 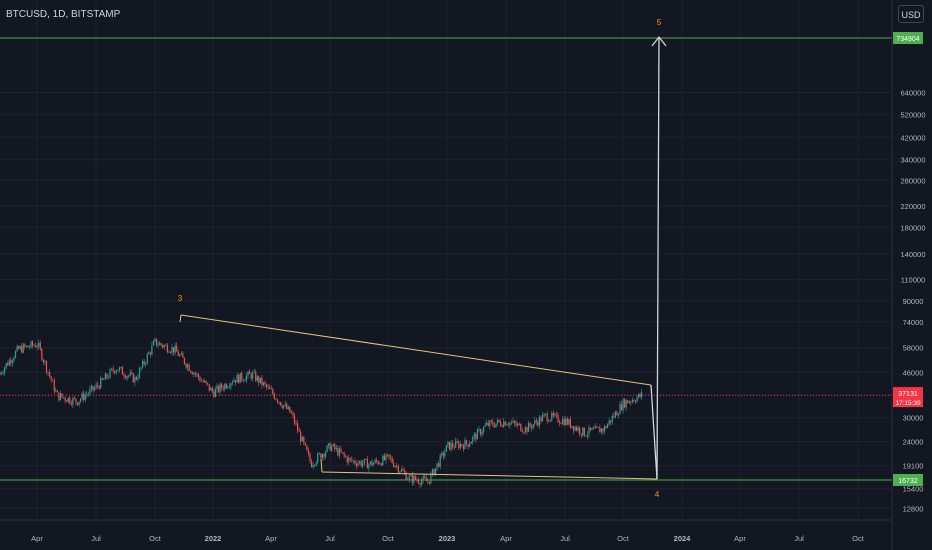 What do you see at coordinates (913, 348) in the screenshot?
I see `price-tick-label: 58000` at bounding box center [913, 348].